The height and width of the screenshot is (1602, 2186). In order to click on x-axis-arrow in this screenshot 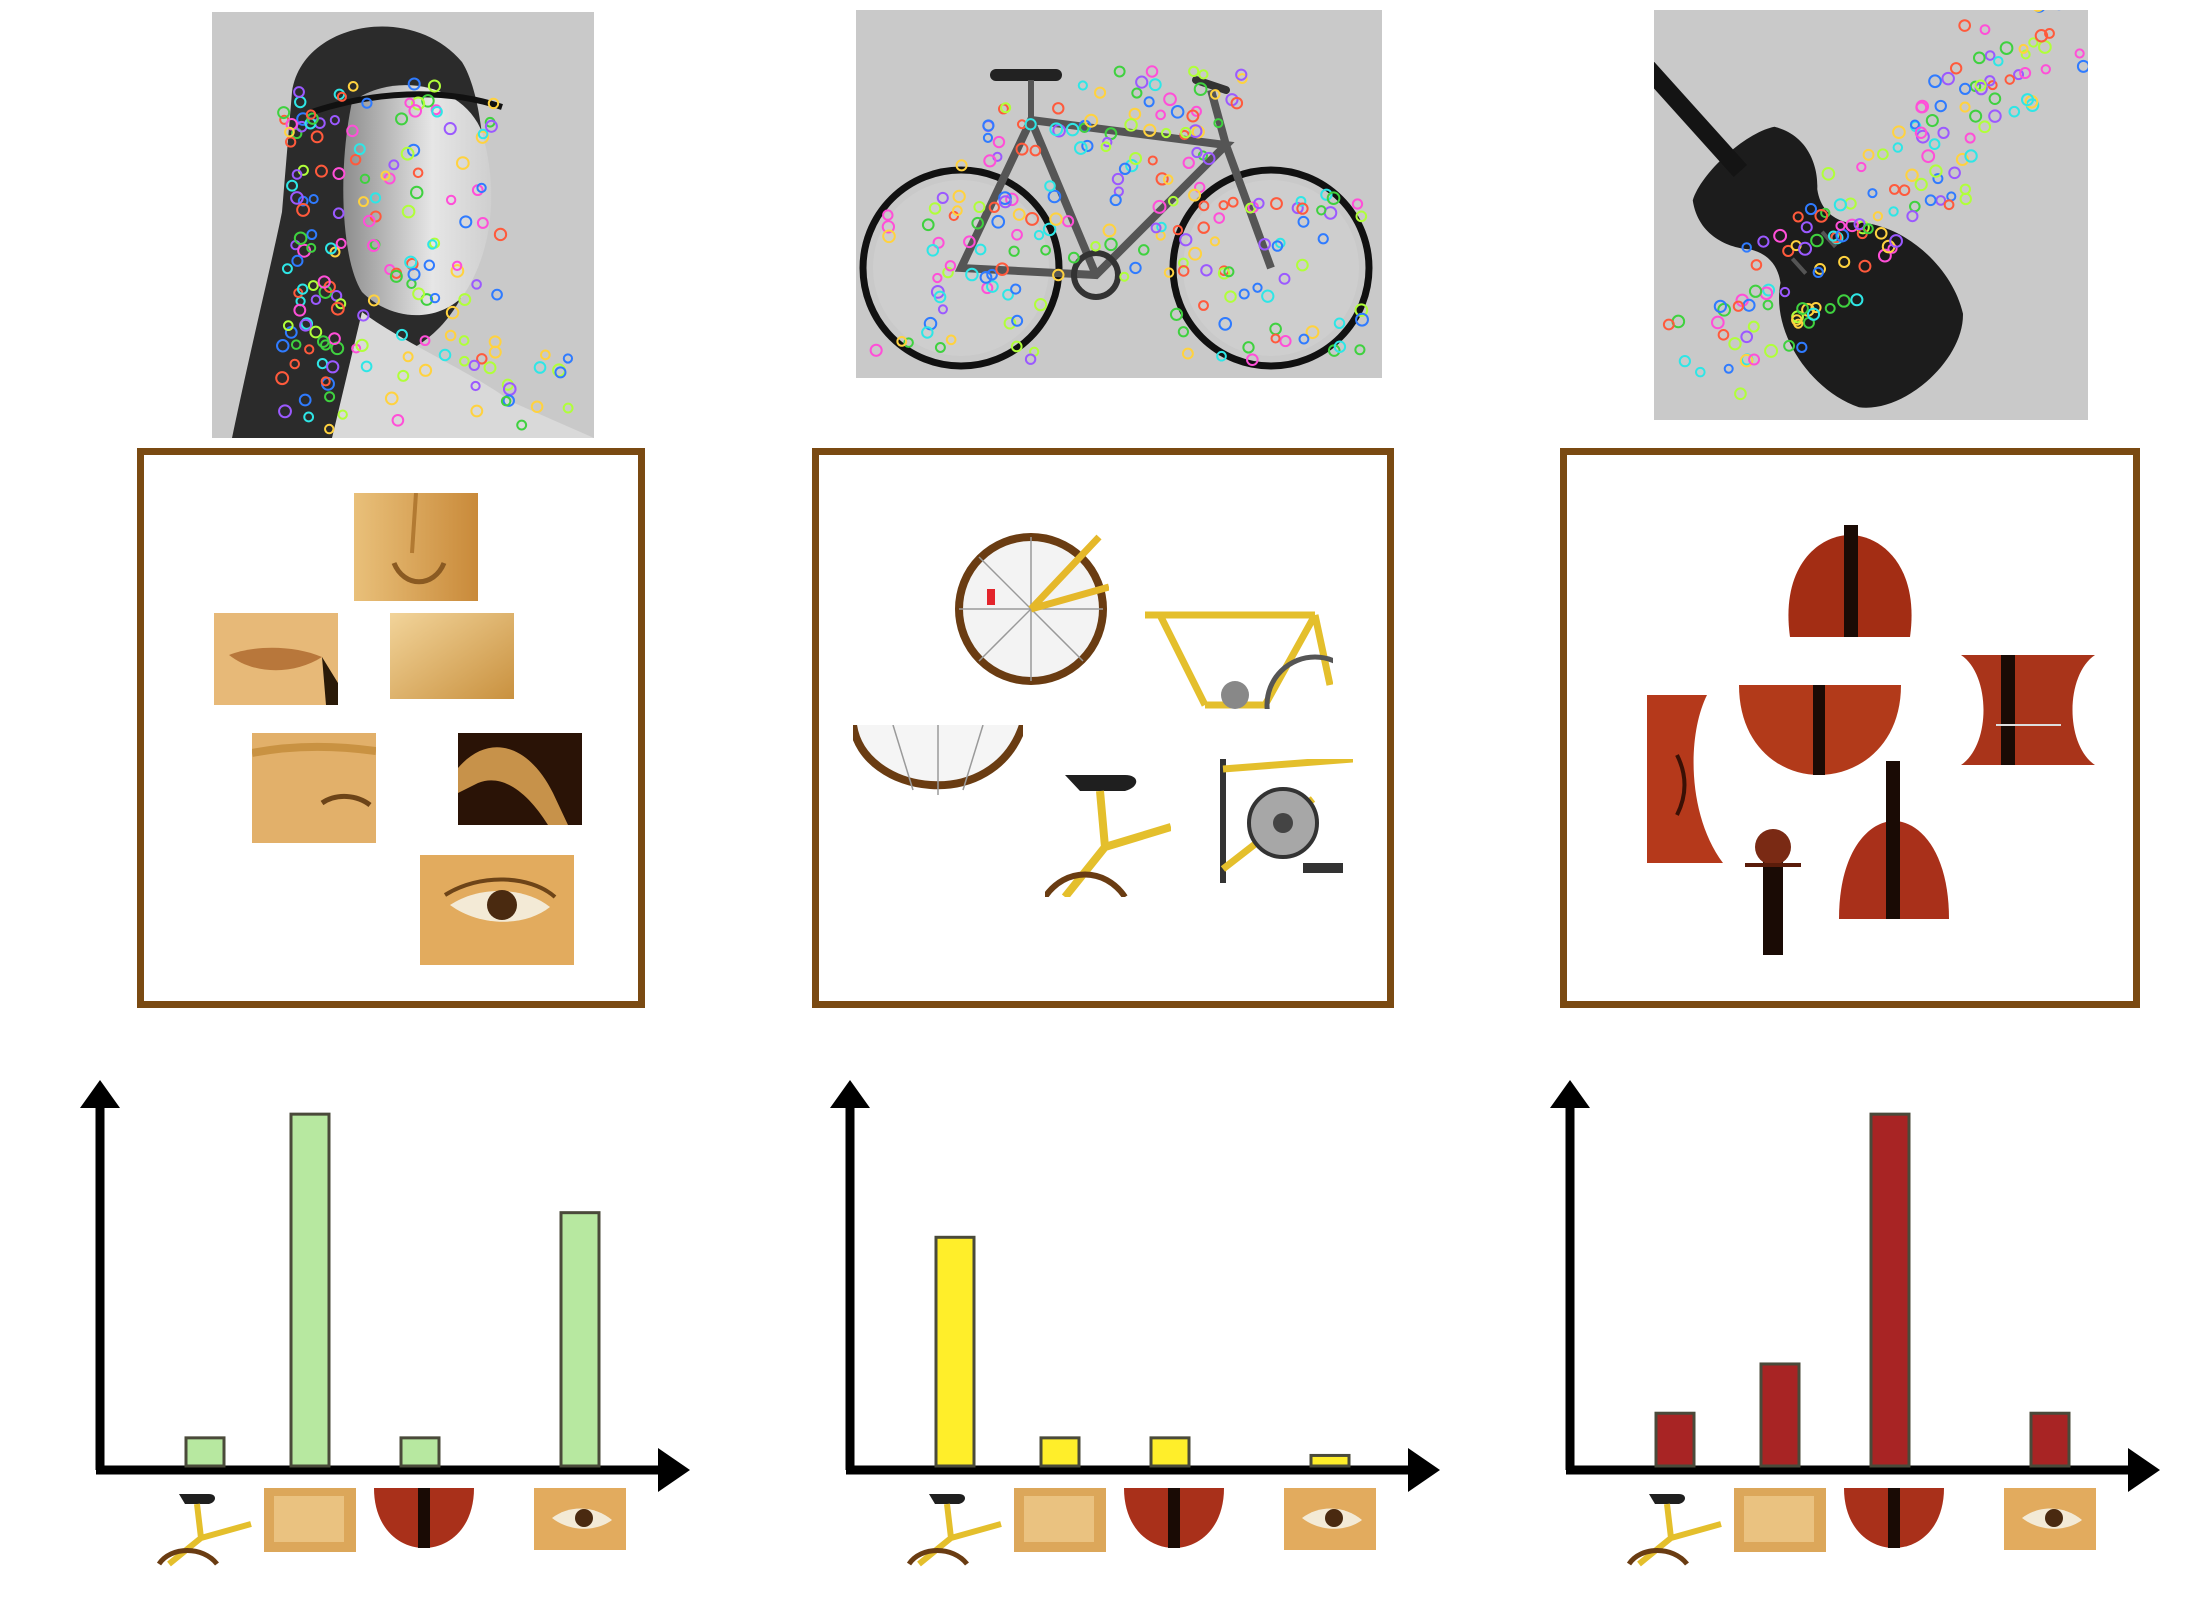, I will do `click(2144, 1470)`.